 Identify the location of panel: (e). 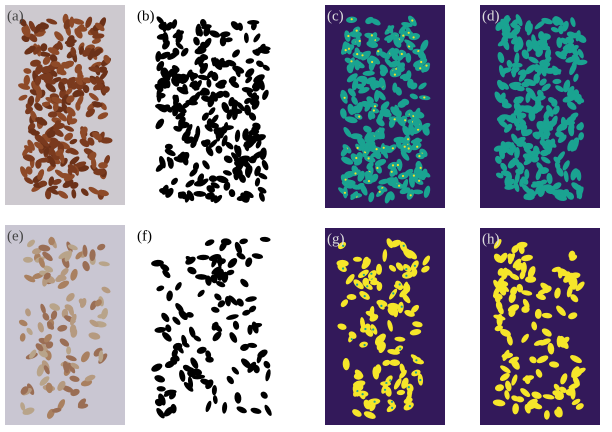
(65, 325).